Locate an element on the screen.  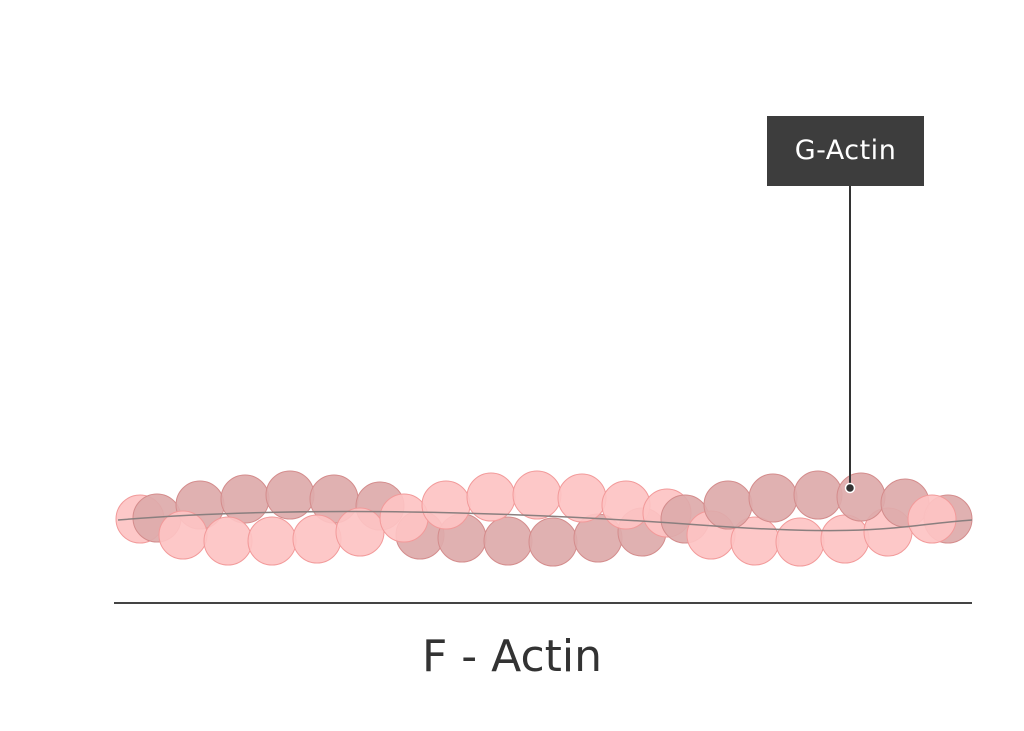
f-actin-filament is located at coordinates (544, 518).